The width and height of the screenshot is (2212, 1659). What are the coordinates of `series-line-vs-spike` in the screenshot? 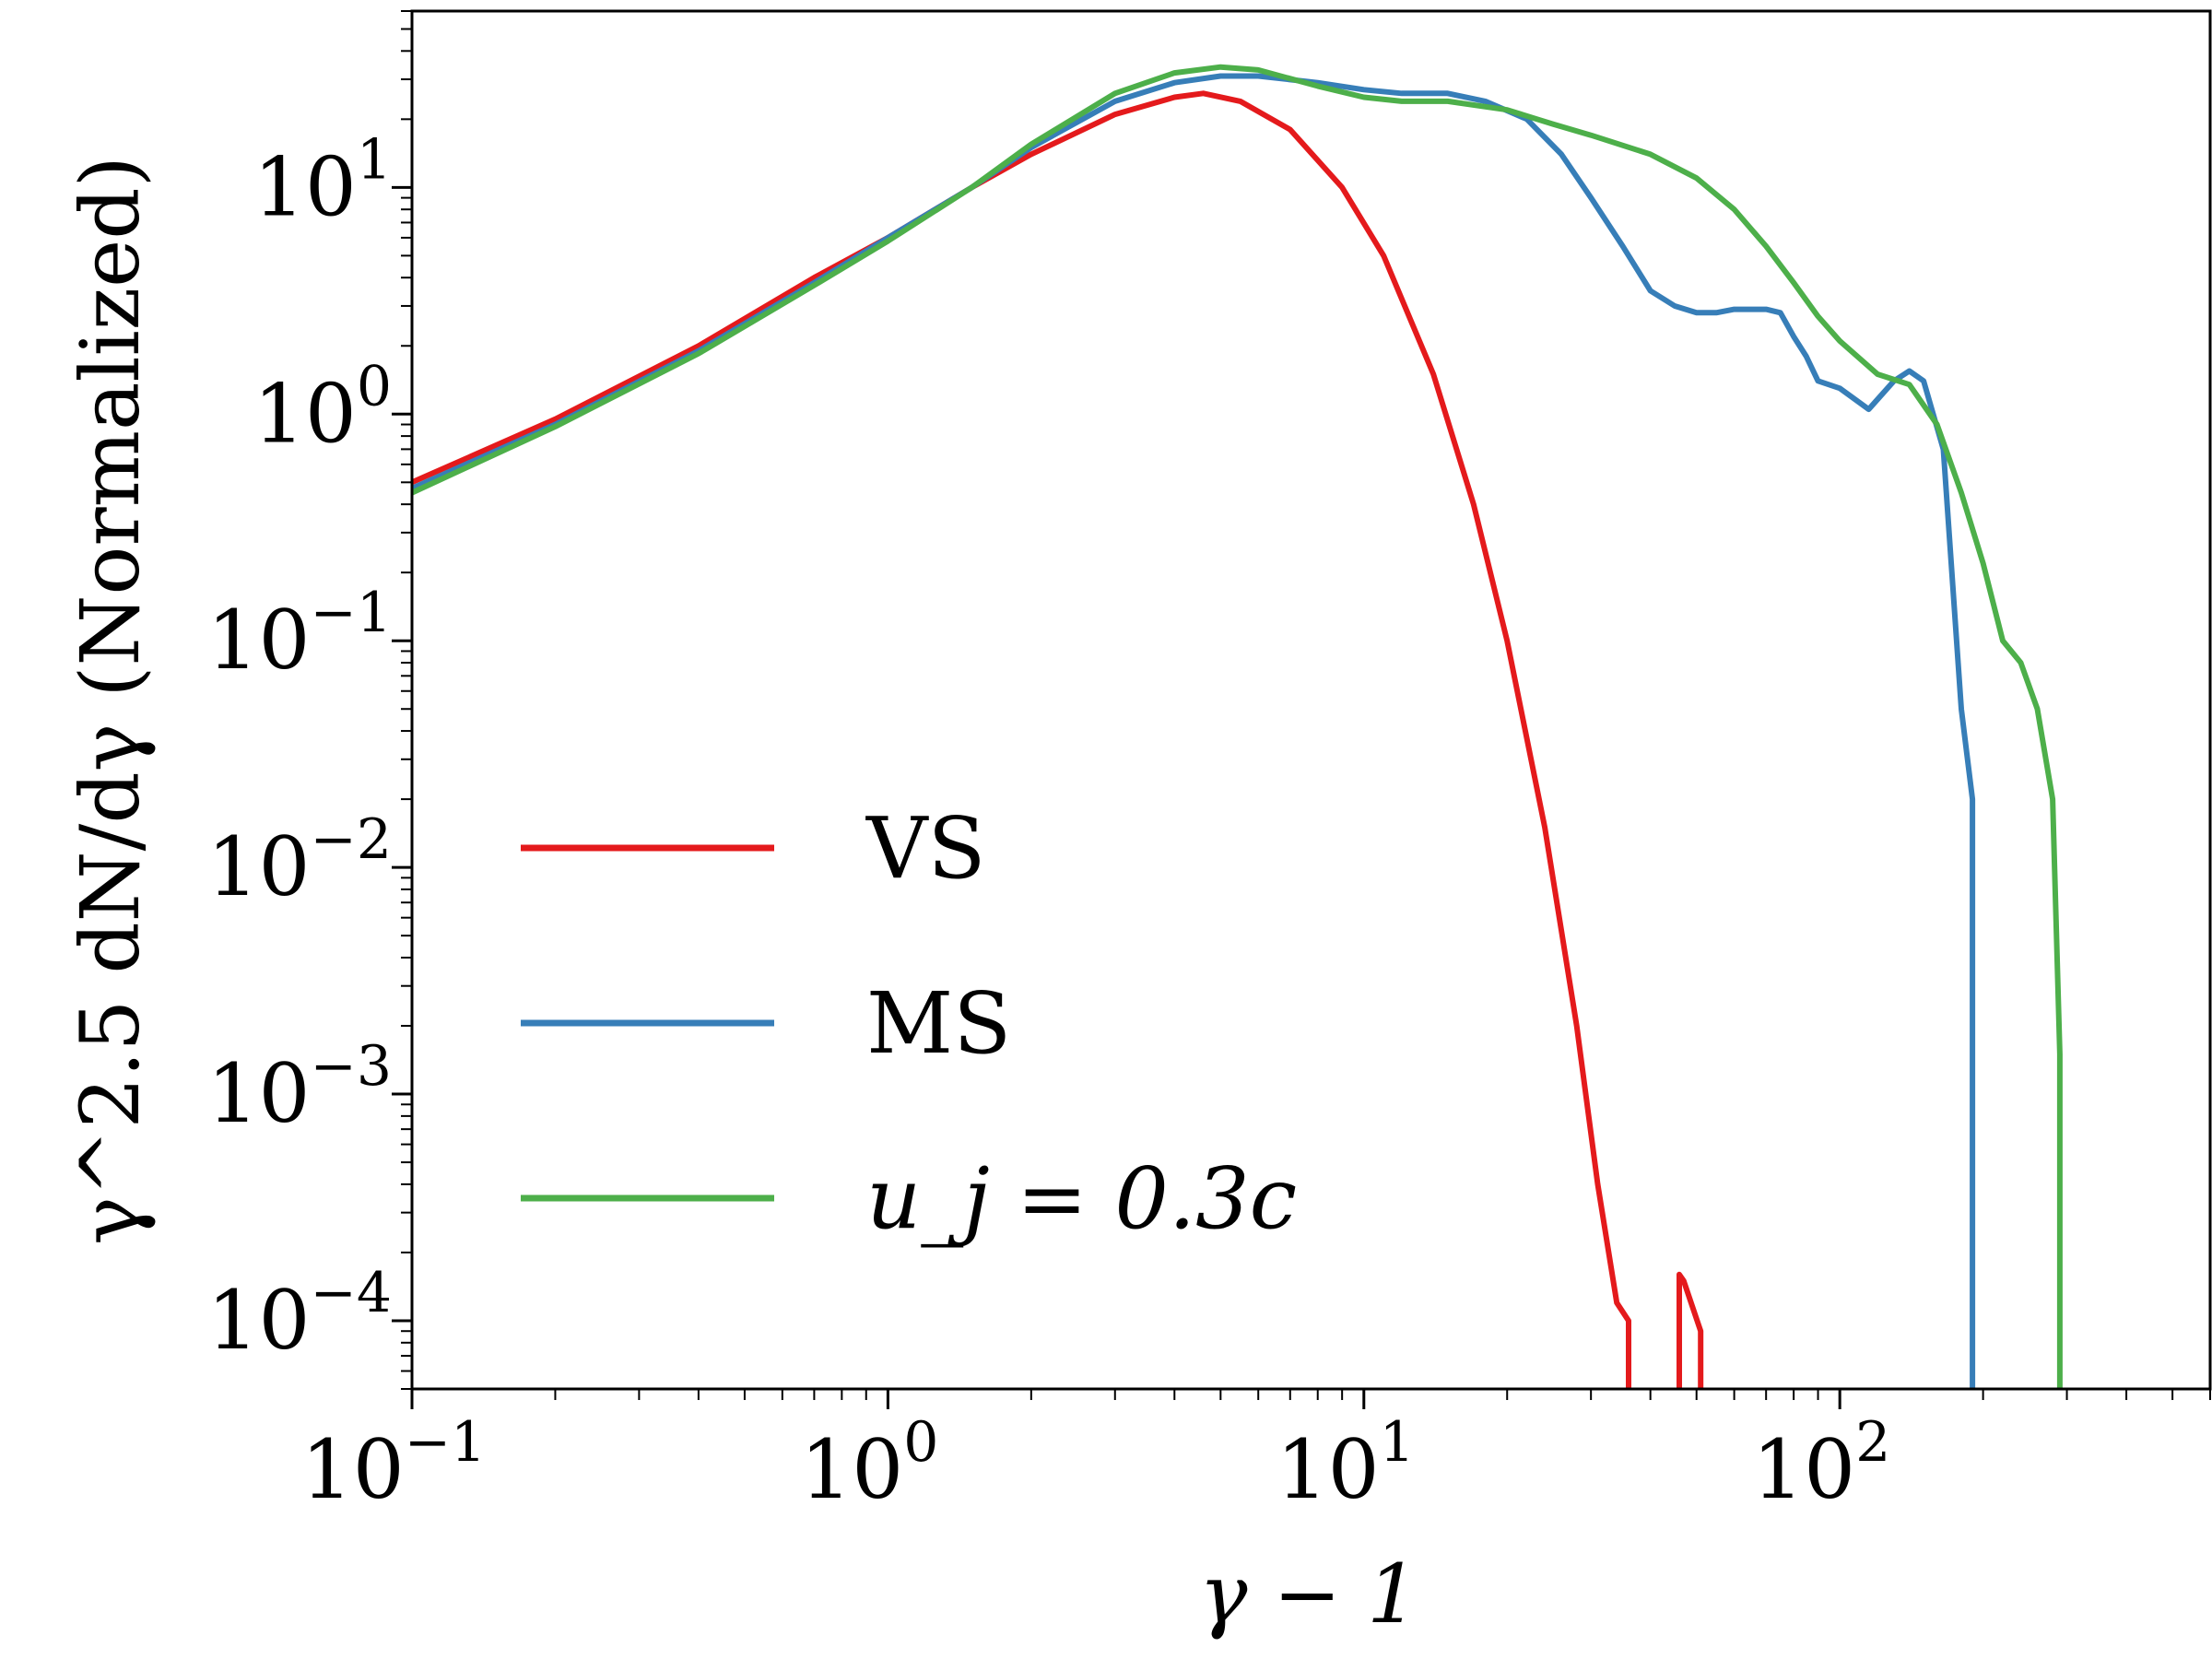 It's located at (1690, 1330).